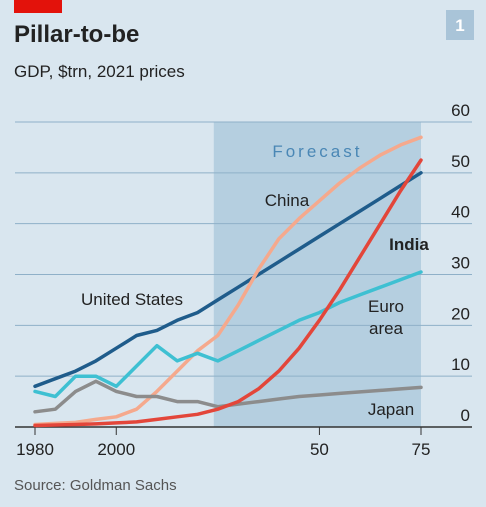 The width and height of the screenshot is (486, 507). I want to click on forecast-label: Forecast, so click(317, 151).